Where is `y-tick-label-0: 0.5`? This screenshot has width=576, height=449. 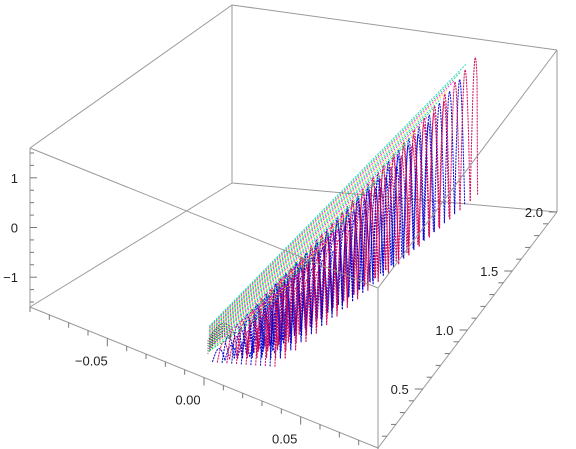
y-tick-label-0: 0.5 is located at coordinates (400, 389).